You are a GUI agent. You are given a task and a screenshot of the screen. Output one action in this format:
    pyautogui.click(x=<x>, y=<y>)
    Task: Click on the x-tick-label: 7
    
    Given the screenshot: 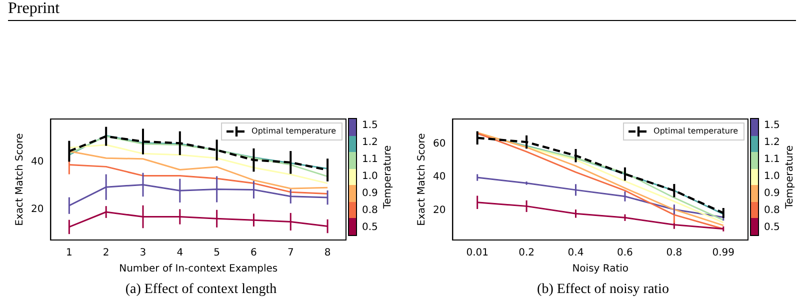 What is the action you would take?
    pyautogui.click(x=290, y=253)
    